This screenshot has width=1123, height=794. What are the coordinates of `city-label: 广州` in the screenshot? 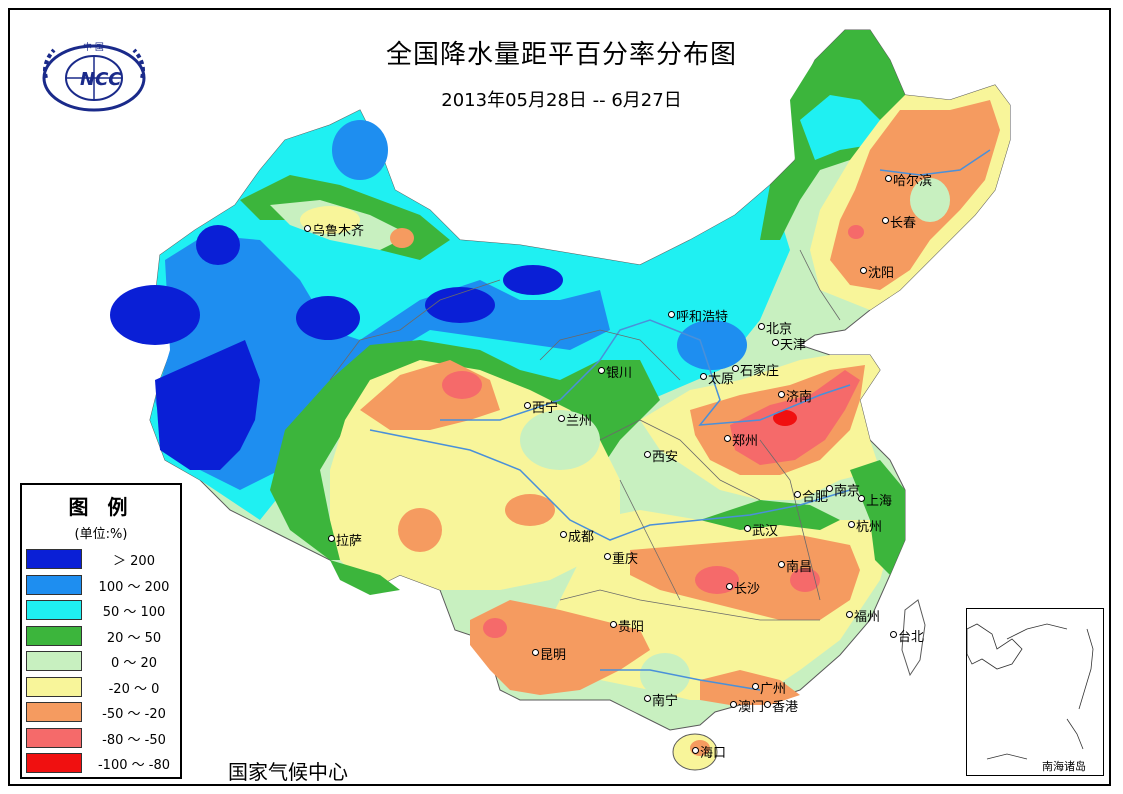 It's located at (768, 687).